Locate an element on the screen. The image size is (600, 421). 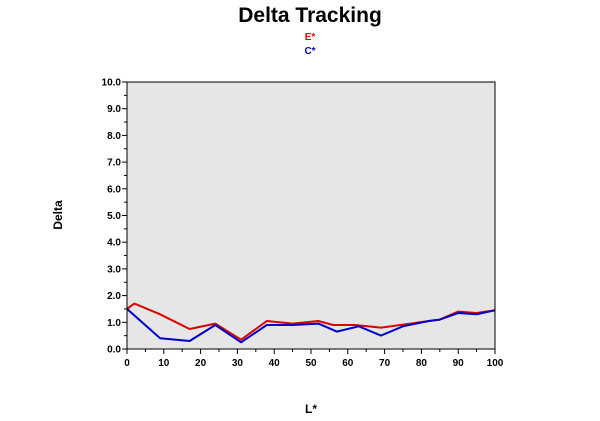
x-tick-label: 80 is located at coordinates (422, 363).